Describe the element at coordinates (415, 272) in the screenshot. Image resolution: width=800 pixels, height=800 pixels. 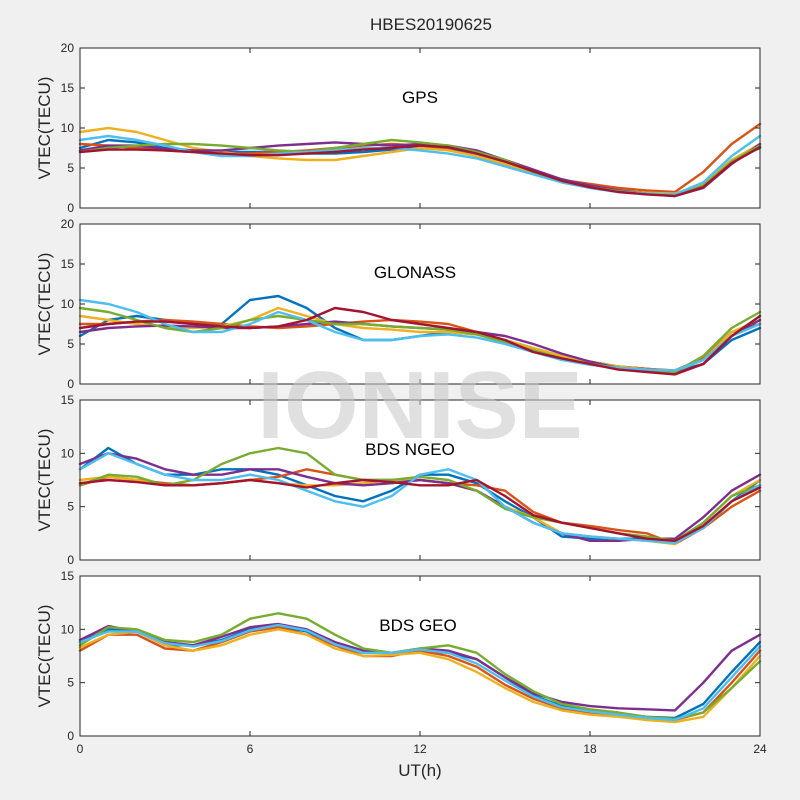
I see `panel-label: GLONASS` at that location.